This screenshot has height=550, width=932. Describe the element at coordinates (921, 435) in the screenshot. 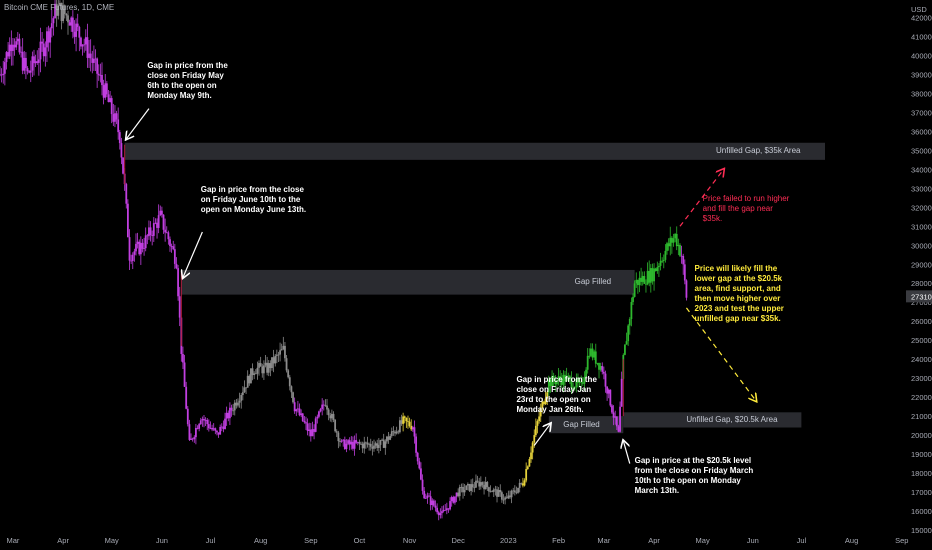

I see `y-tick-label: 20000` at that location.